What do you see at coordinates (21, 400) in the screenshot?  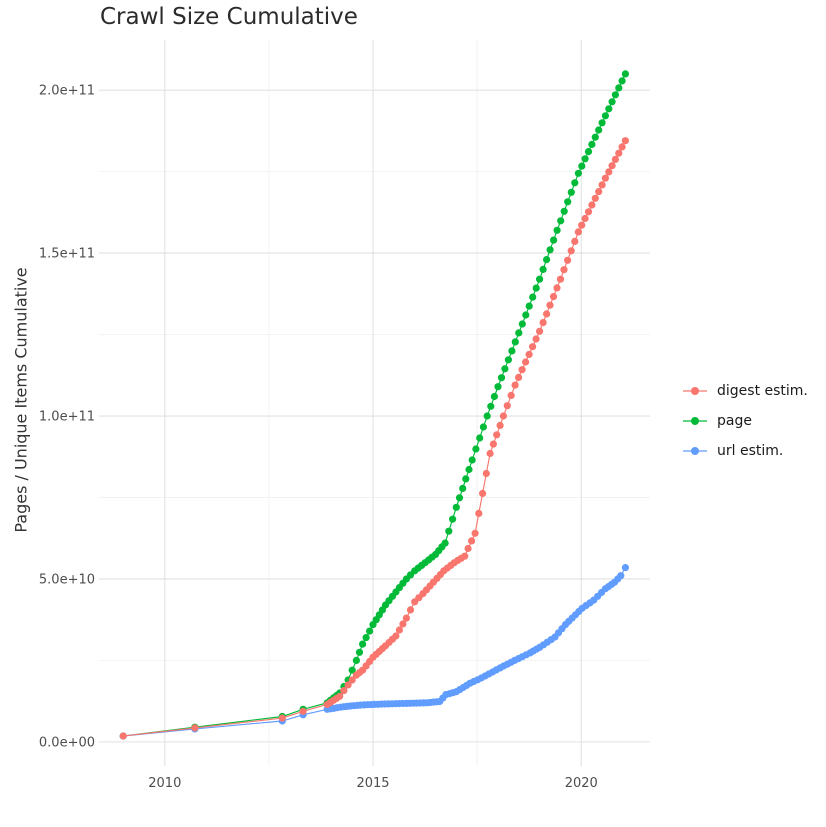 I see `y-axis-title: Pages / Unique Items Cumulative` at bounding box center [21, 400].